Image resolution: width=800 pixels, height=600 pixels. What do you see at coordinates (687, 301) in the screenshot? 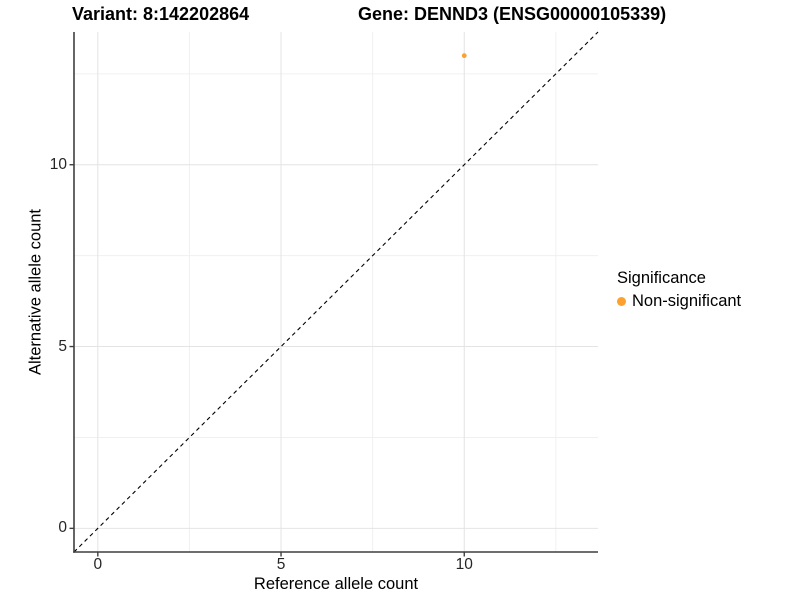
I see `legend-item-label: Non-significant` at bounding box center [687, 301].